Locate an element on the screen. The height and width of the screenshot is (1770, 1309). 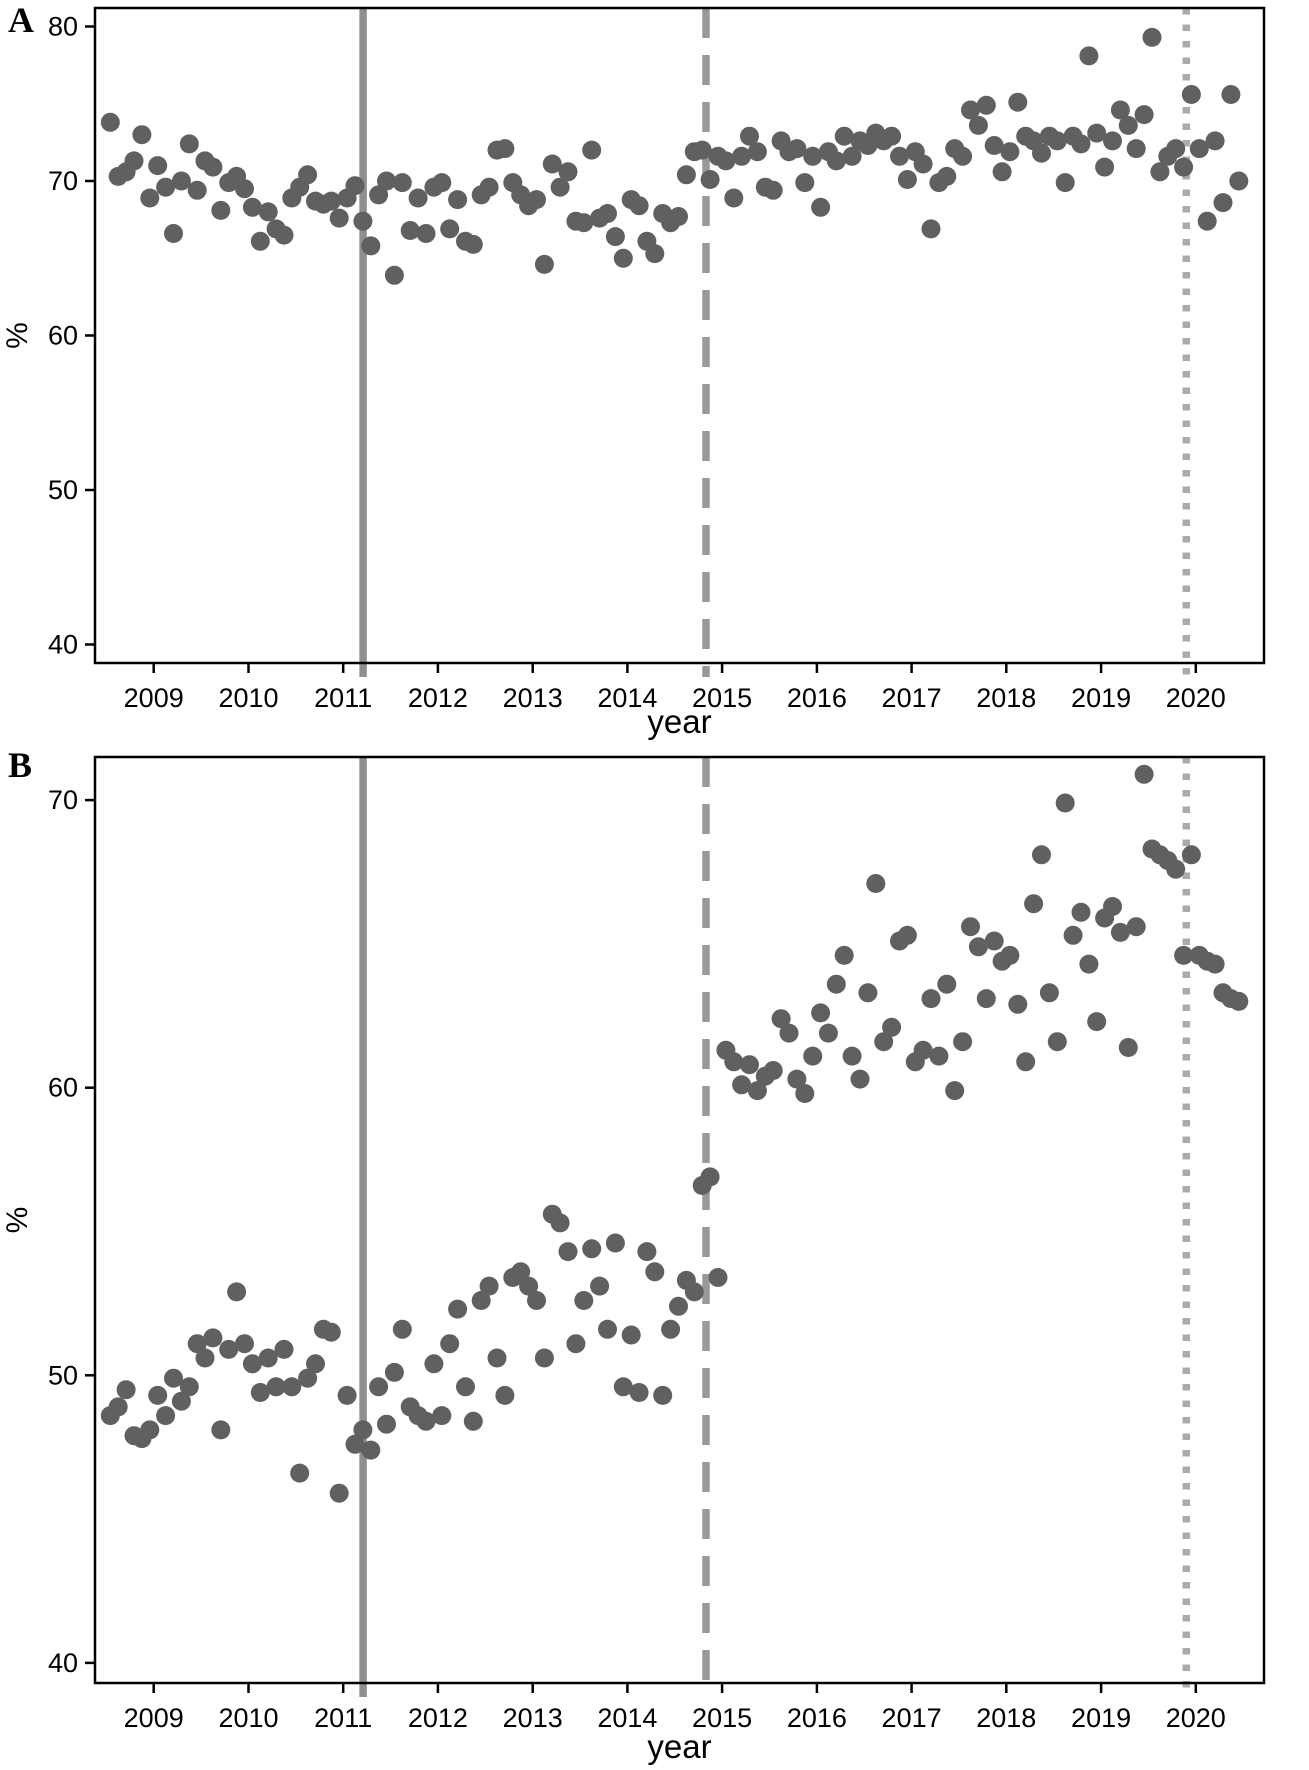
x-tick-label: 2015 is located at coordinates (722, 698).